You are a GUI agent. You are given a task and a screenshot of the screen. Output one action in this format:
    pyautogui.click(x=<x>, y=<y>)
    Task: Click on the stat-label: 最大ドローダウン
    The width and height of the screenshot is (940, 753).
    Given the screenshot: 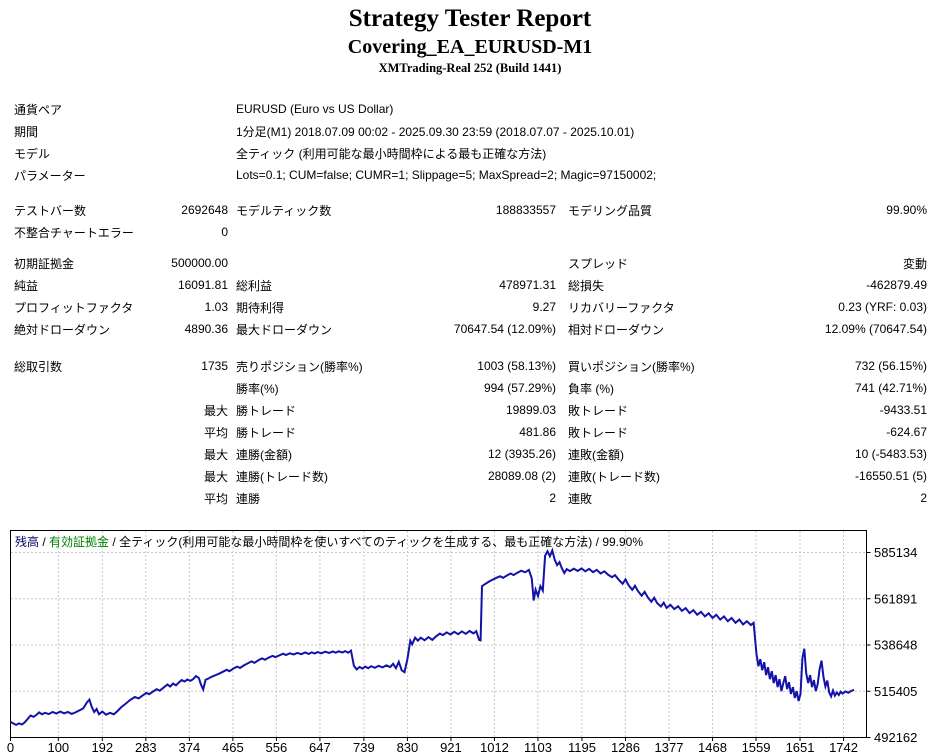 What is the action you would take?
    pyautogui.click(x=284, y=329)
    